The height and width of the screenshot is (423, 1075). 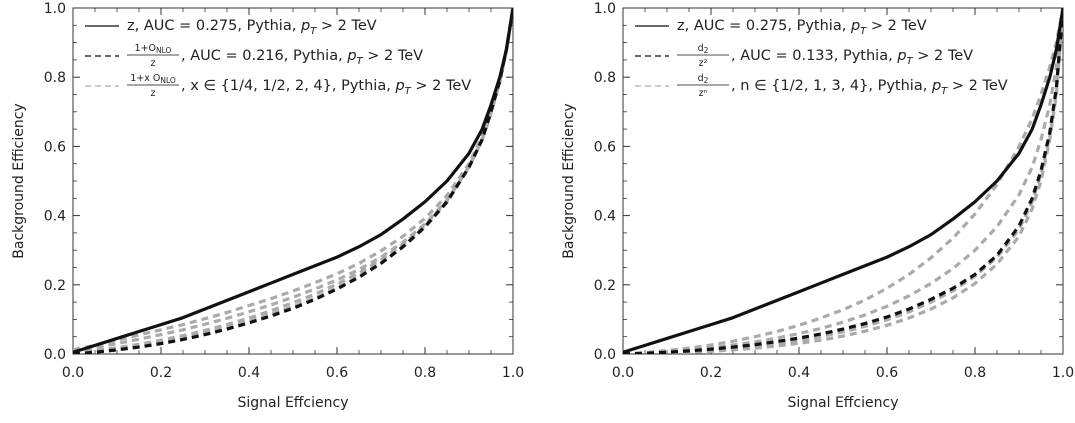 I want to click on legend-entry-1: , AUC = 0.133, Pythia, pT > 2 TeV, so click(x=852, y=57).